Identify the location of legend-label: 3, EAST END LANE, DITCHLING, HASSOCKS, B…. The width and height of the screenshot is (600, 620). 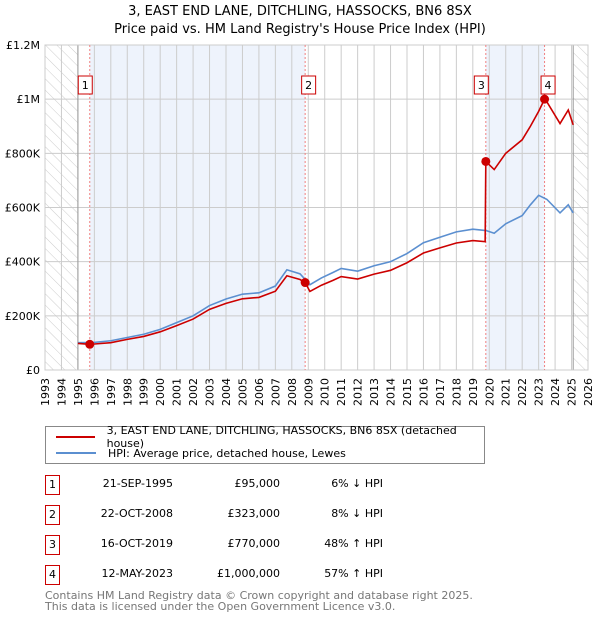
(281, 437).